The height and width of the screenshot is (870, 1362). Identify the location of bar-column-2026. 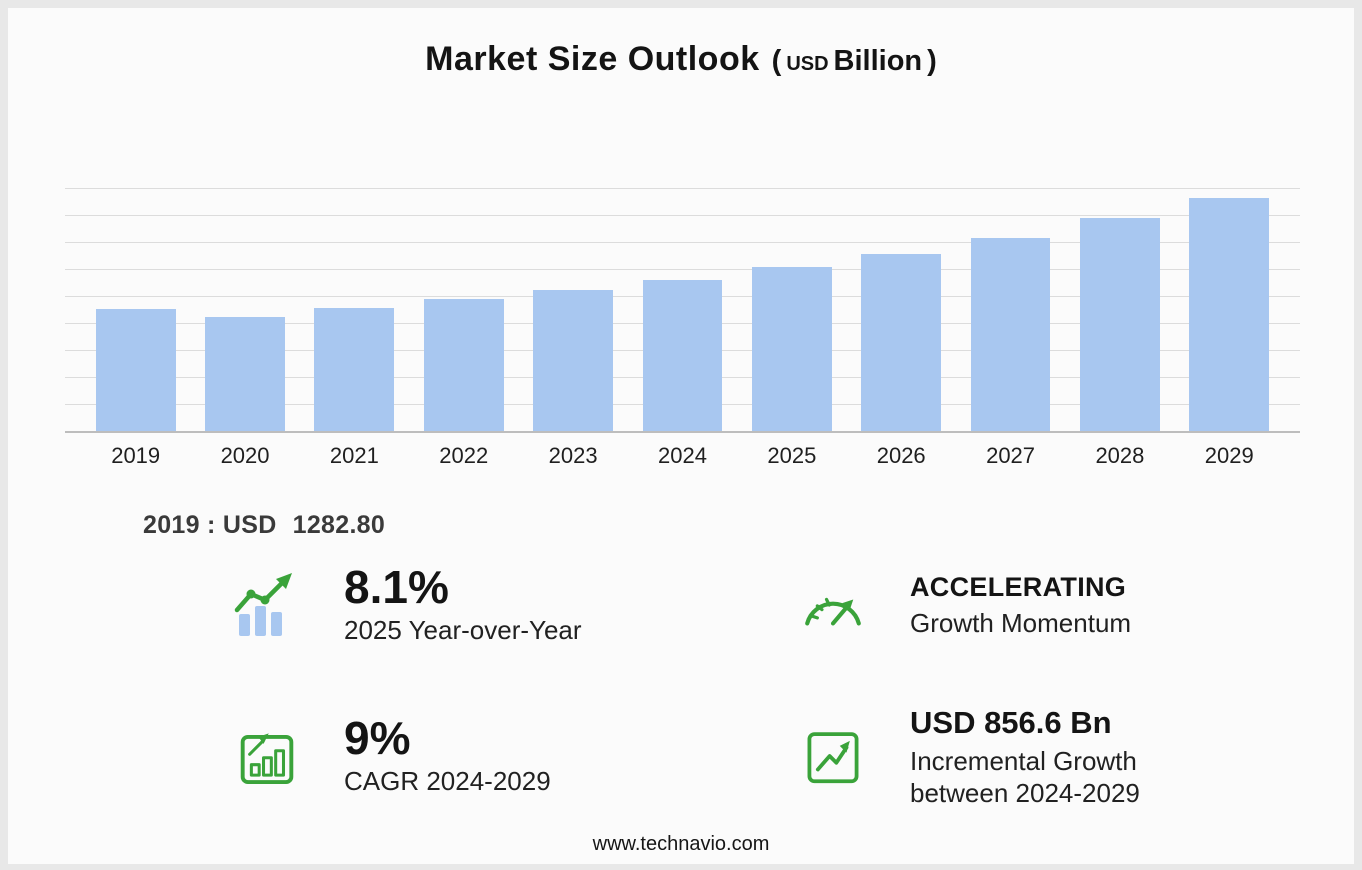
(901, 309).